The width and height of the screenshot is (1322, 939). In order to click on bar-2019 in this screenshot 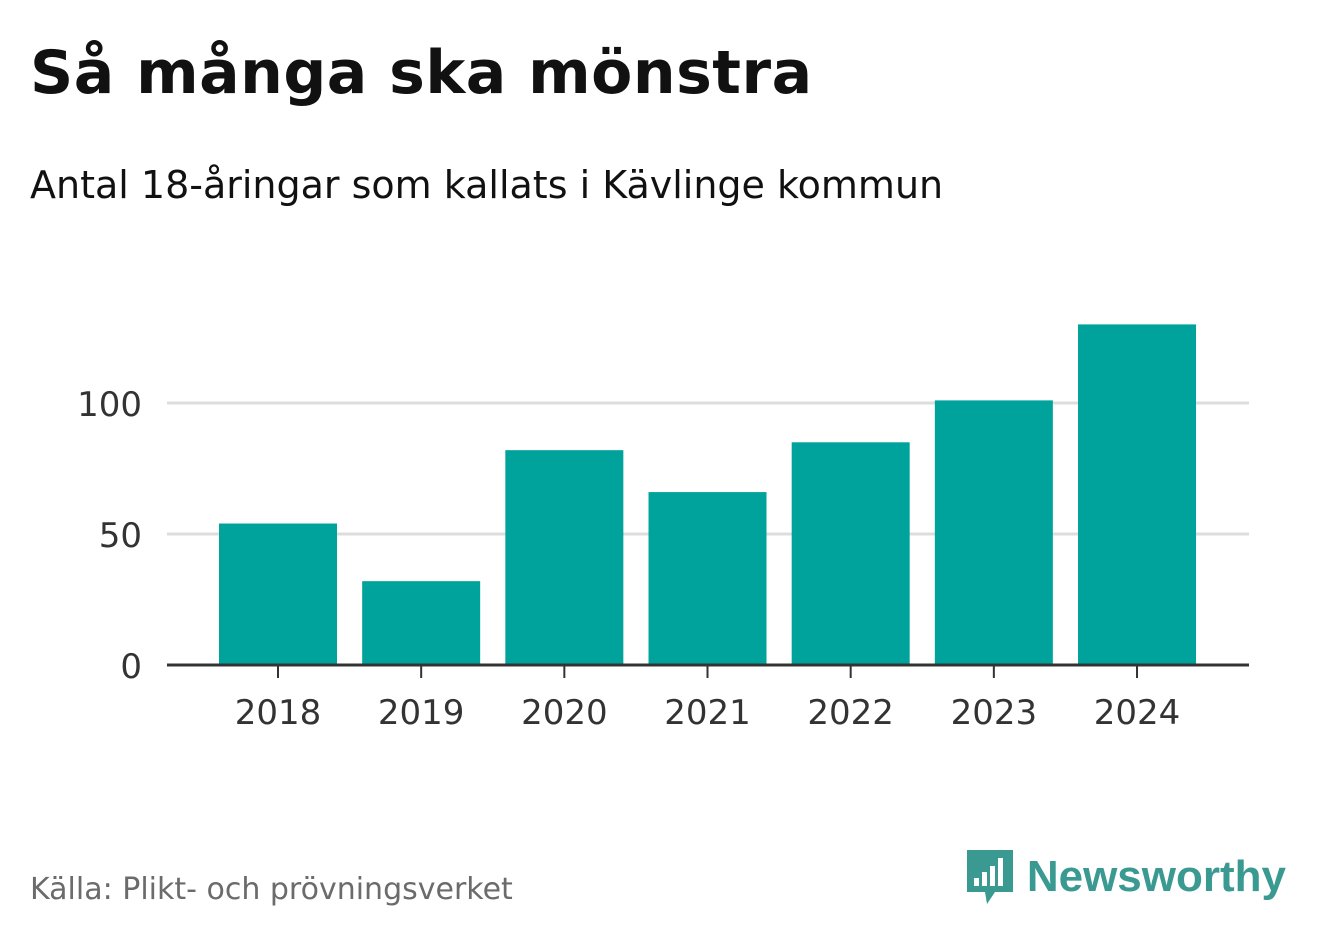, I will do `click(421, 623)`.